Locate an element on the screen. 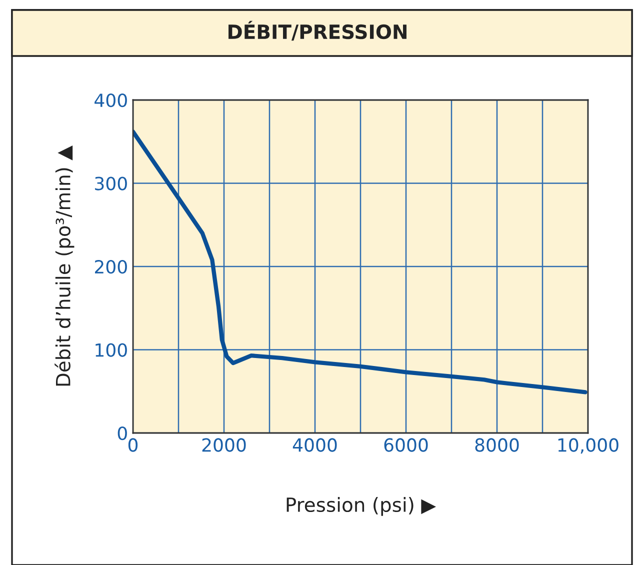 Image resolution: width=635 pixels, height=565 pixels. y-axis-title: Débit d’huile (po³/min) ▲ is located at coordinates (64, 265).